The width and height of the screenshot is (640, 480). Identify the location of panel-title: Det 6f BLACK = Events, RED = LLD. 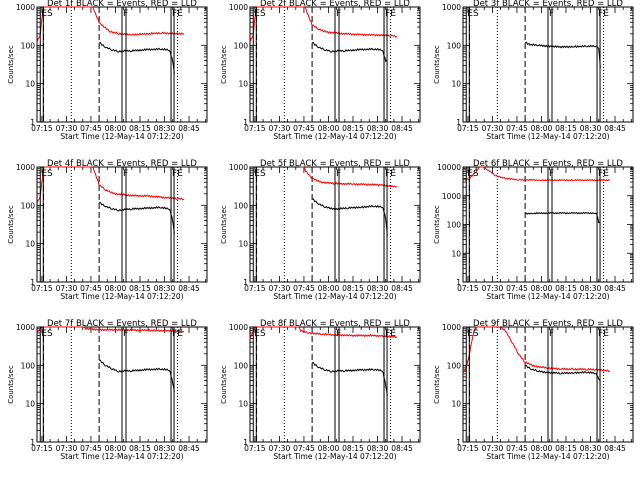
(548, 164).